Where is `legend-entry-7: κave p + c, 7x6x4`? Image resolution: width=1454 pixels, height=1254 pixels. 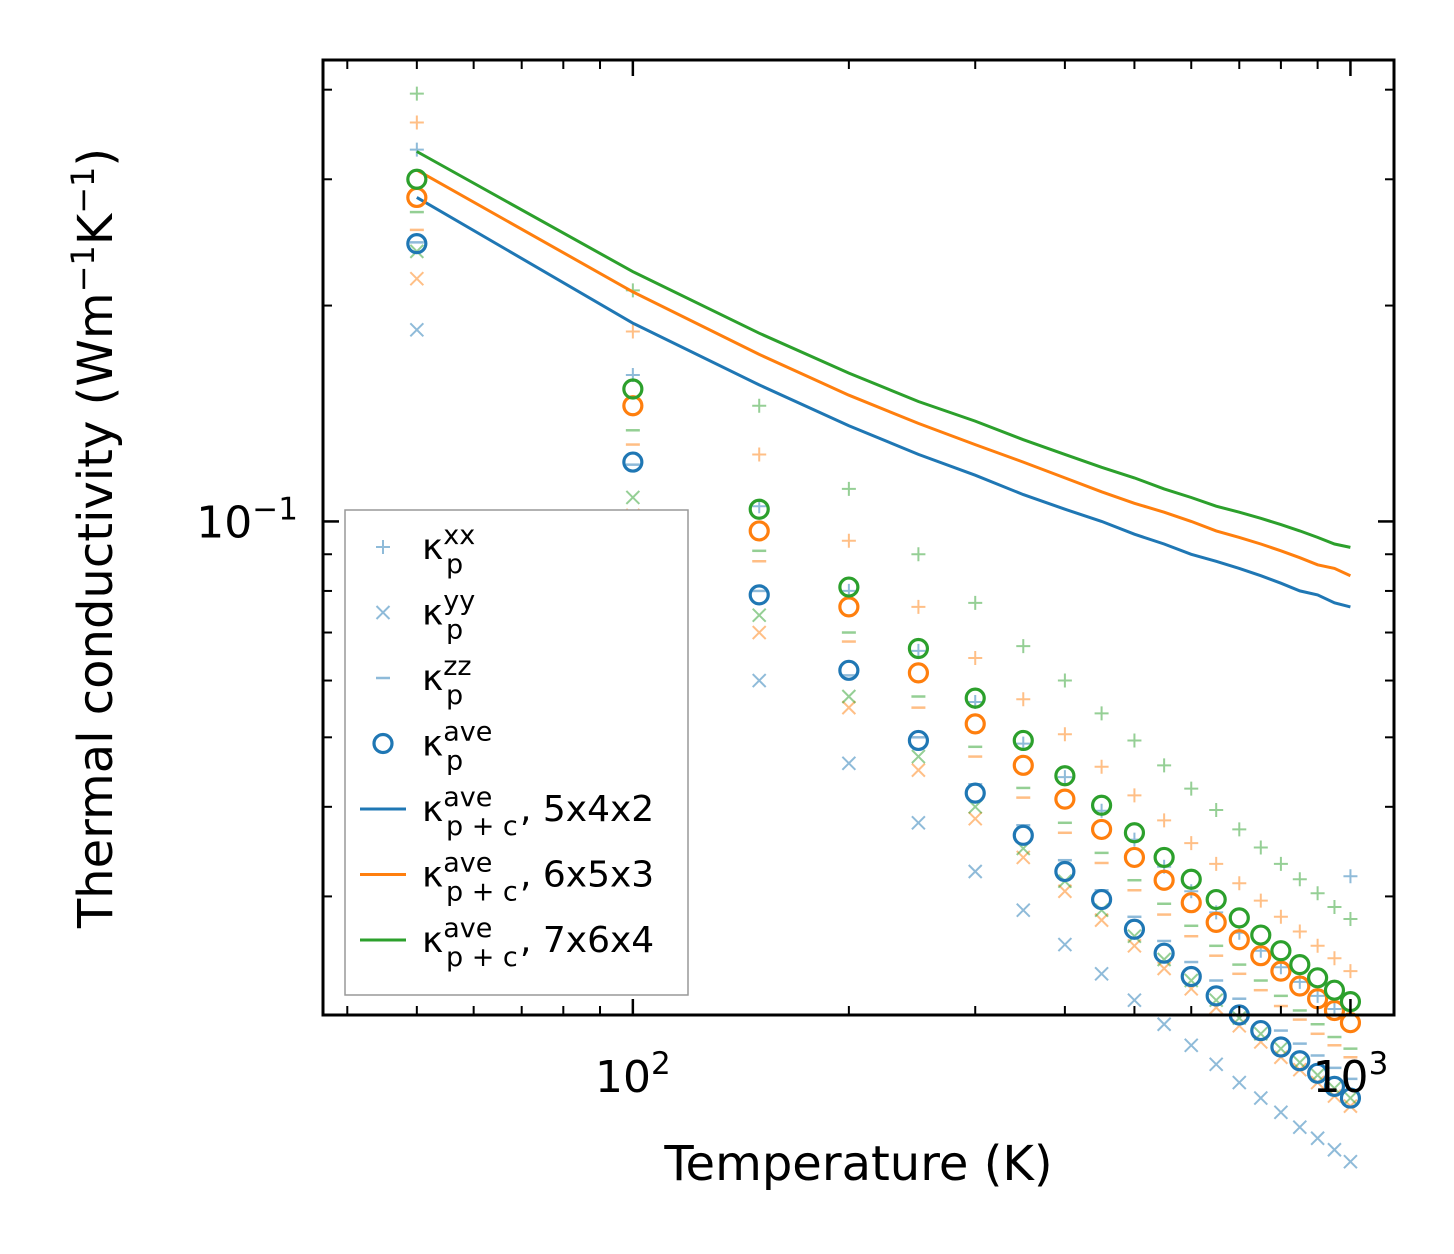
legend-entry-7: κave p + c, 7x6x4 is located at coordinates (507, 943).